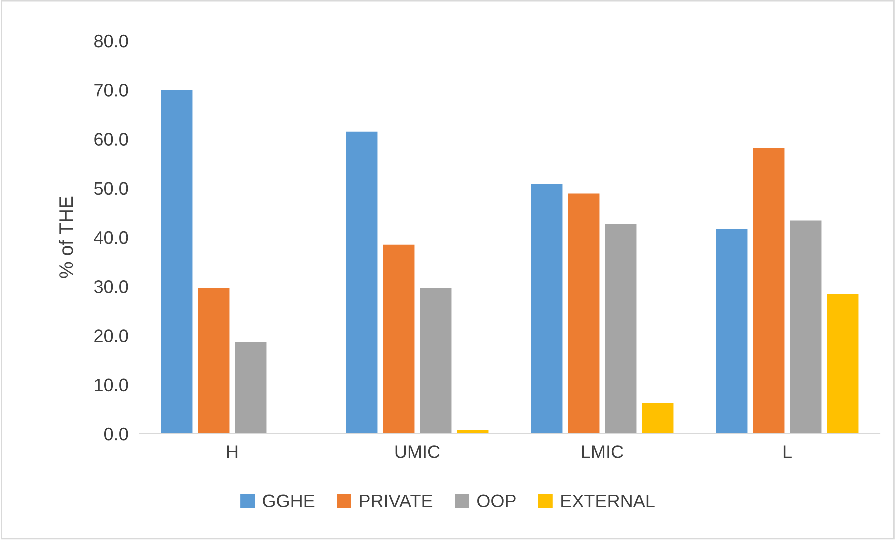 This screenshot has height=540, width=896. I want to click on legend-label: GGHE, so click(289, 501).